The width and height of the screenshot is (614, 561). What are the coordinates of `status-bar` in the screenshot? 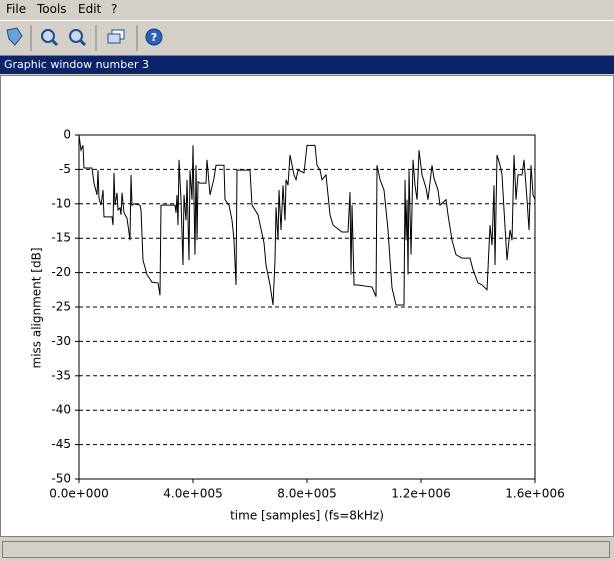 It's located at (306, 549).